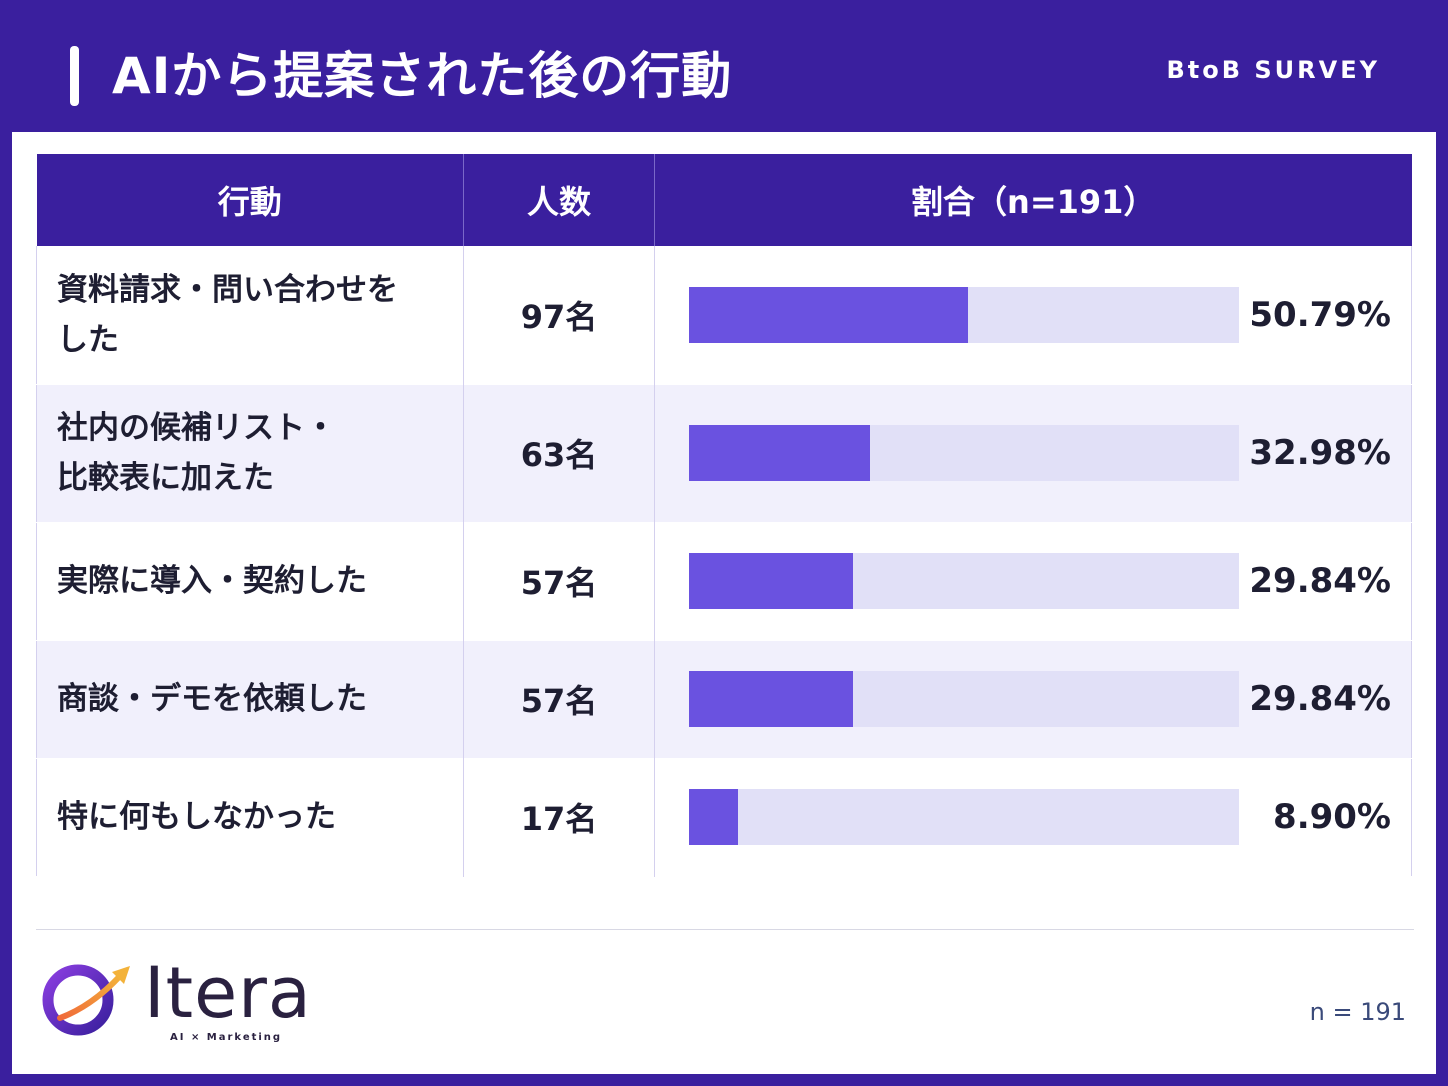  What do you see at coordinates (1273, 70) in the screenshot?
I see `survey-tag: BtoB SURVEY` at bounding box center [1273, 70].